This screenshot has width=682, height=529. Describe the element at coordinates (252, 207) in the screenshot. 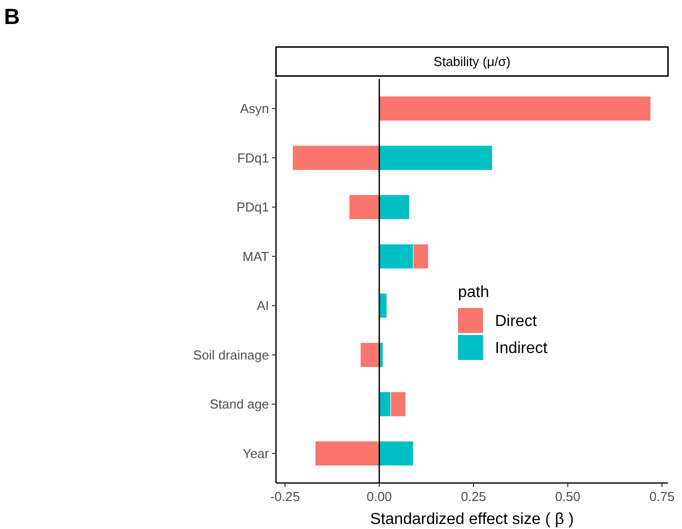

I see `y-tick-label: PDq1` at that location.